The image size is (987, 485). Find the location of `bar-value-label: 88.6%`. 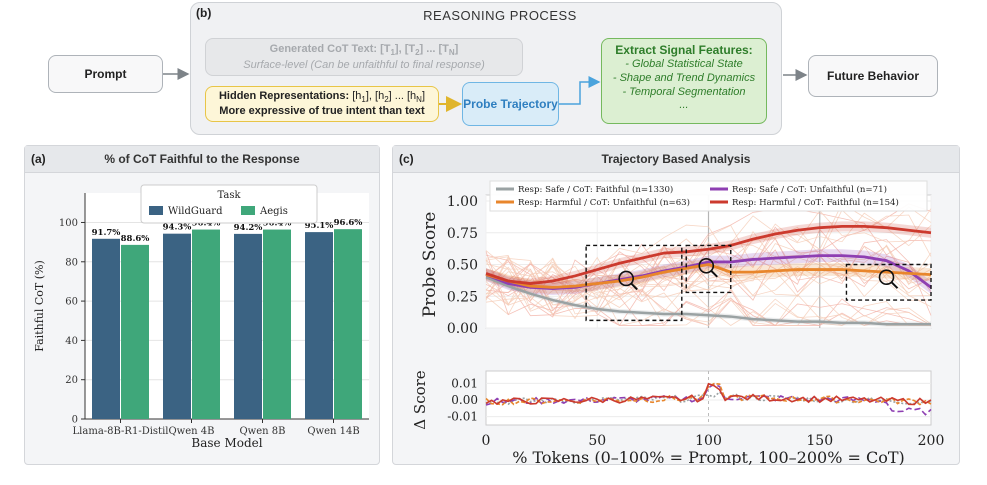

bar-value-label: 88.6% is located at coordinates (135, 239).